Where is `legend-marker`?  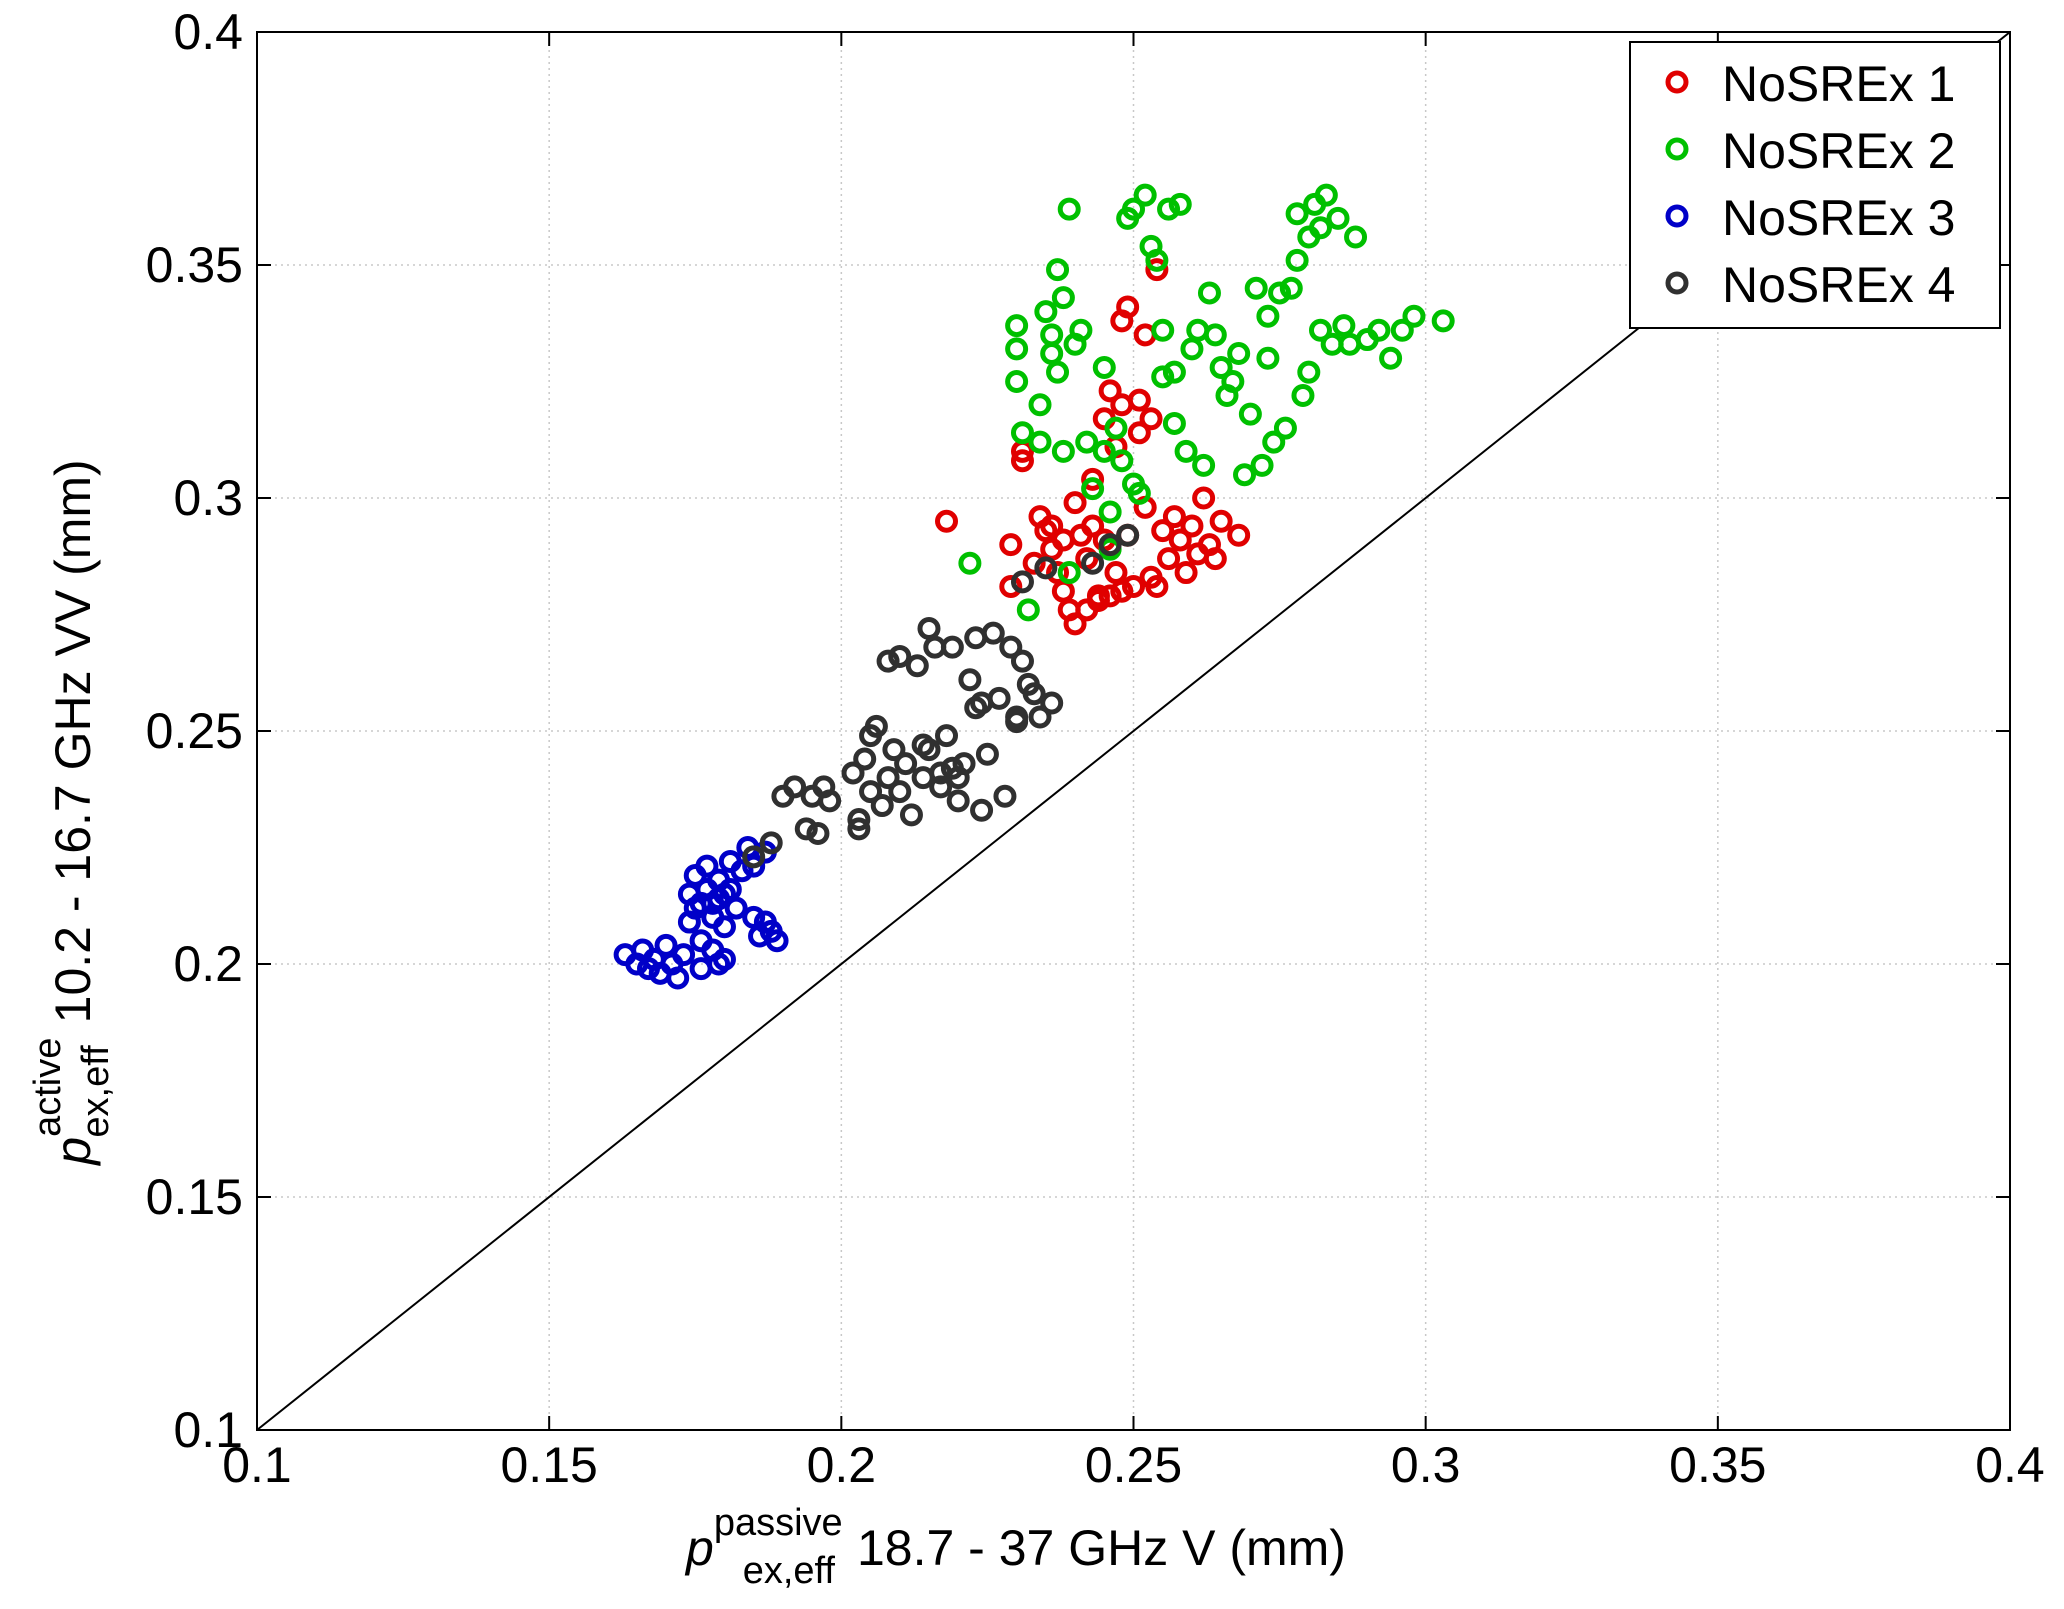 legend-marker is located at coordinates (1677, 149).